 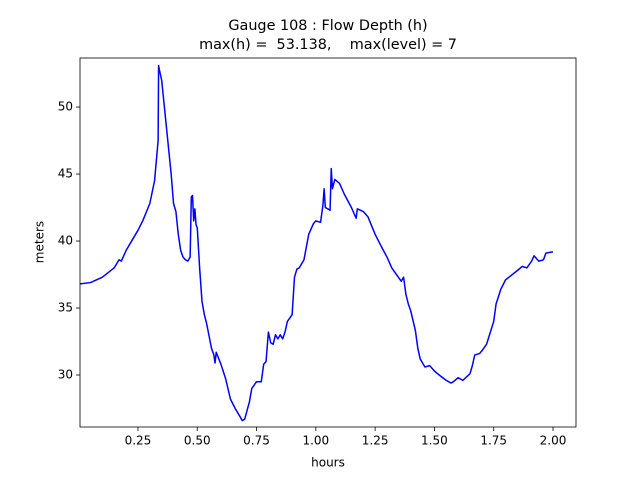 What do you see at coordinates (138, 441) in the screenshot?
I see `x-tick-label: 0.25` at bounding box center [138, 441].